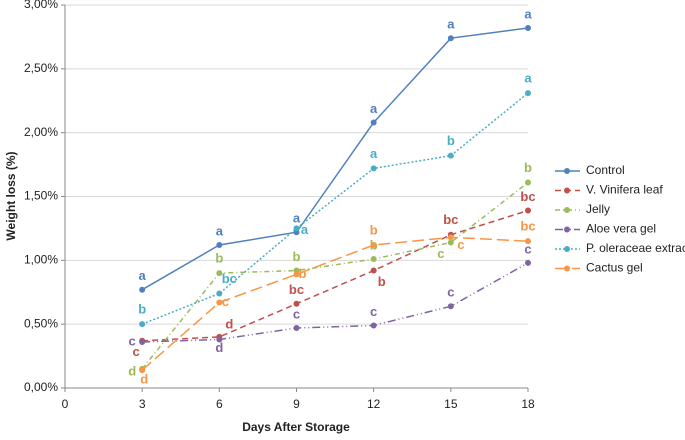  What do you see at coordinates (451, 404) in the screenshot?
I see `x-tick-label: 15` at bounding box center [451, 404].